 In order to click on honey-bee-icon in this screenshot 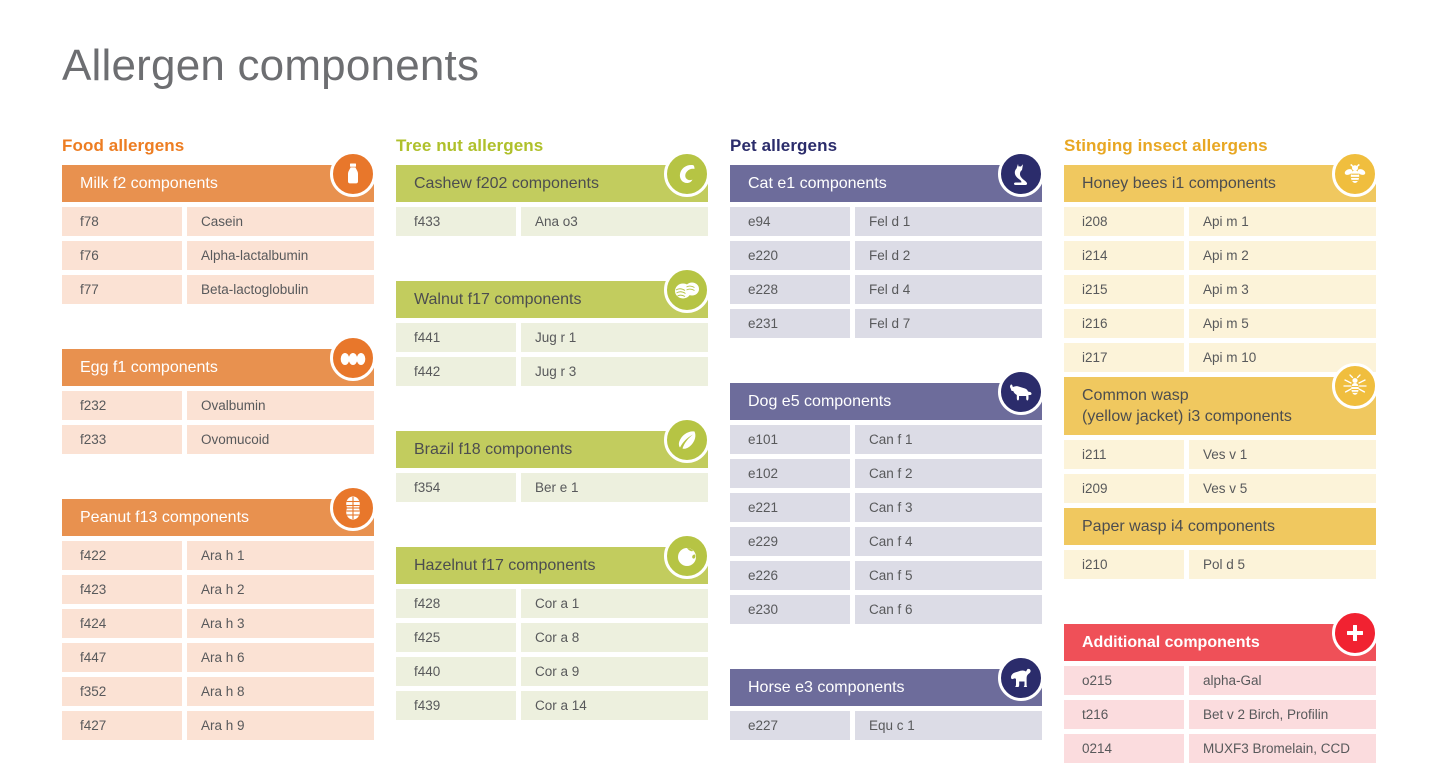, I will do `click(1355, 174)`.